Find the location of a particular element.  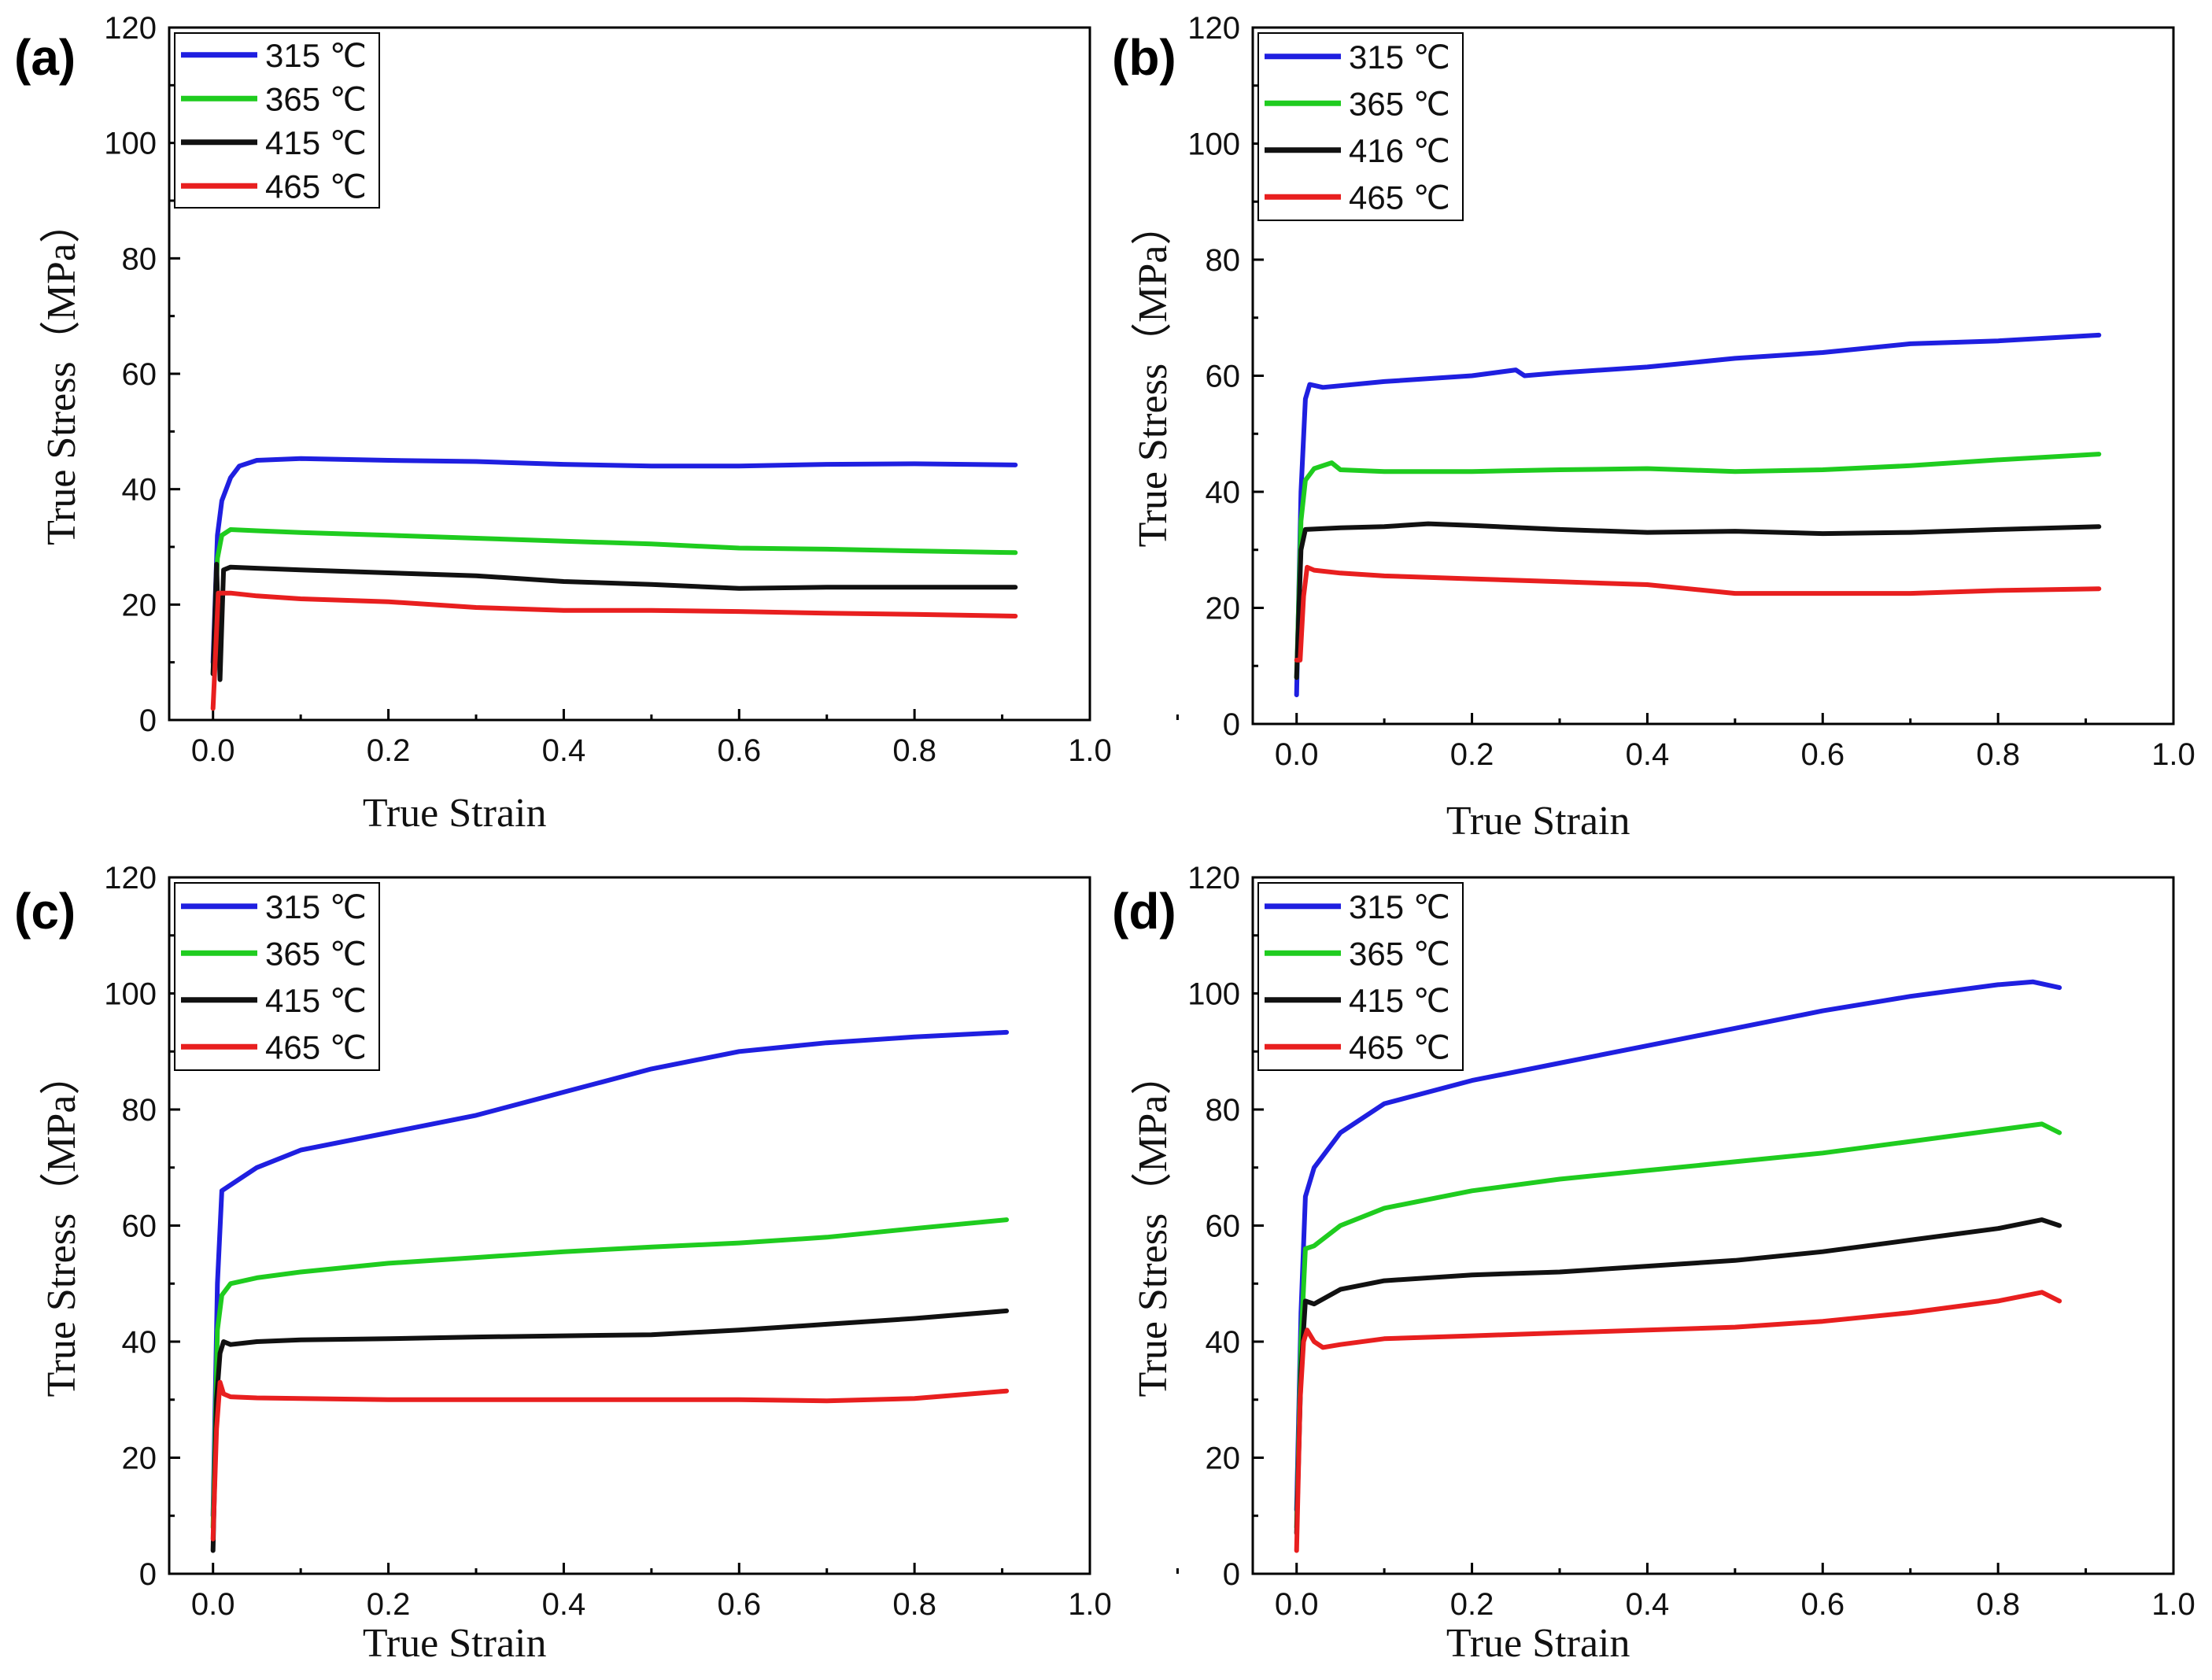

panel-label: (d) is located at coordinates (1144, 911).